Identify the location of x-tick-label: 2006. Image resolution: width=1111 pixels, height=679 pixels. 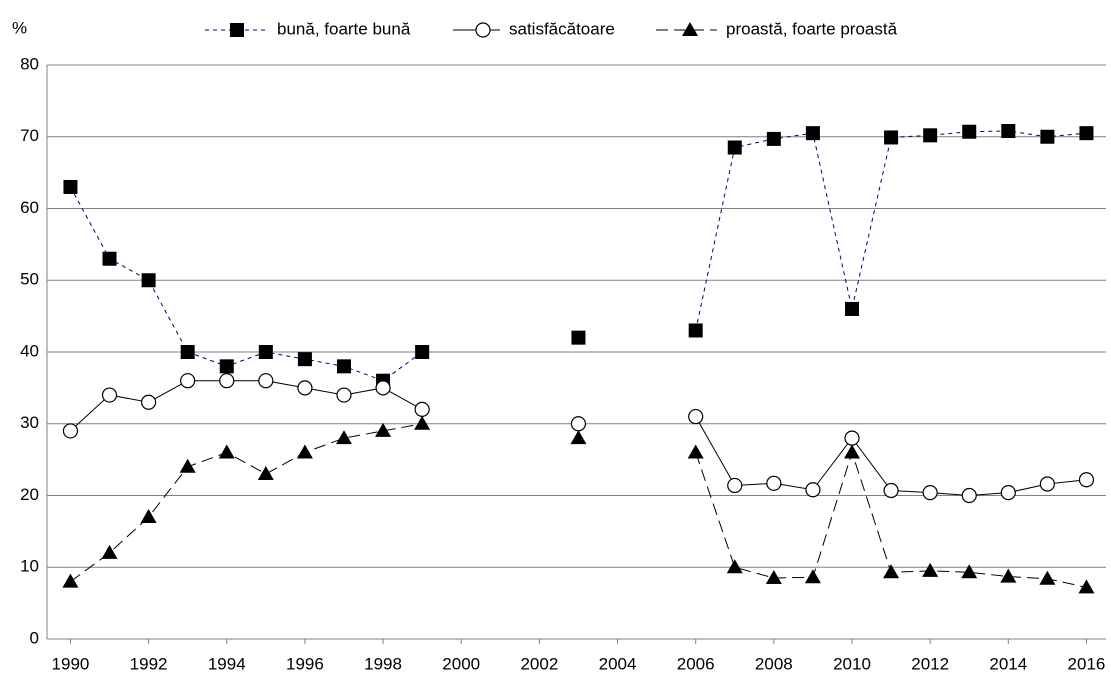
(696, 663).